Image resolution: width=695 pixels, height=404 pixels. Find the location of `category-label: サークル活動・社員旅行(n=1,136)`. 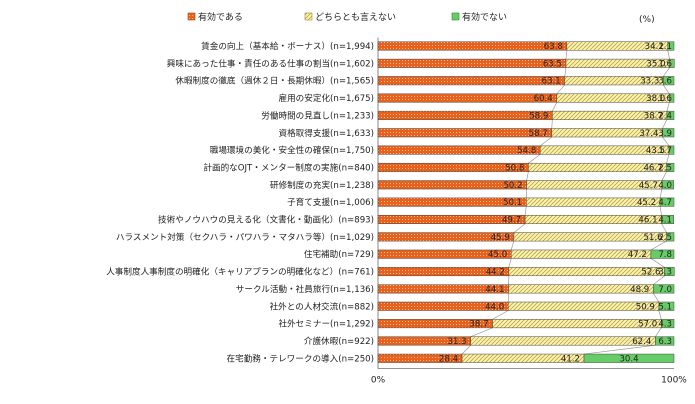

category-label: サークル活動・社員旅行(n=1,136) is located at coordinates (305, 289).